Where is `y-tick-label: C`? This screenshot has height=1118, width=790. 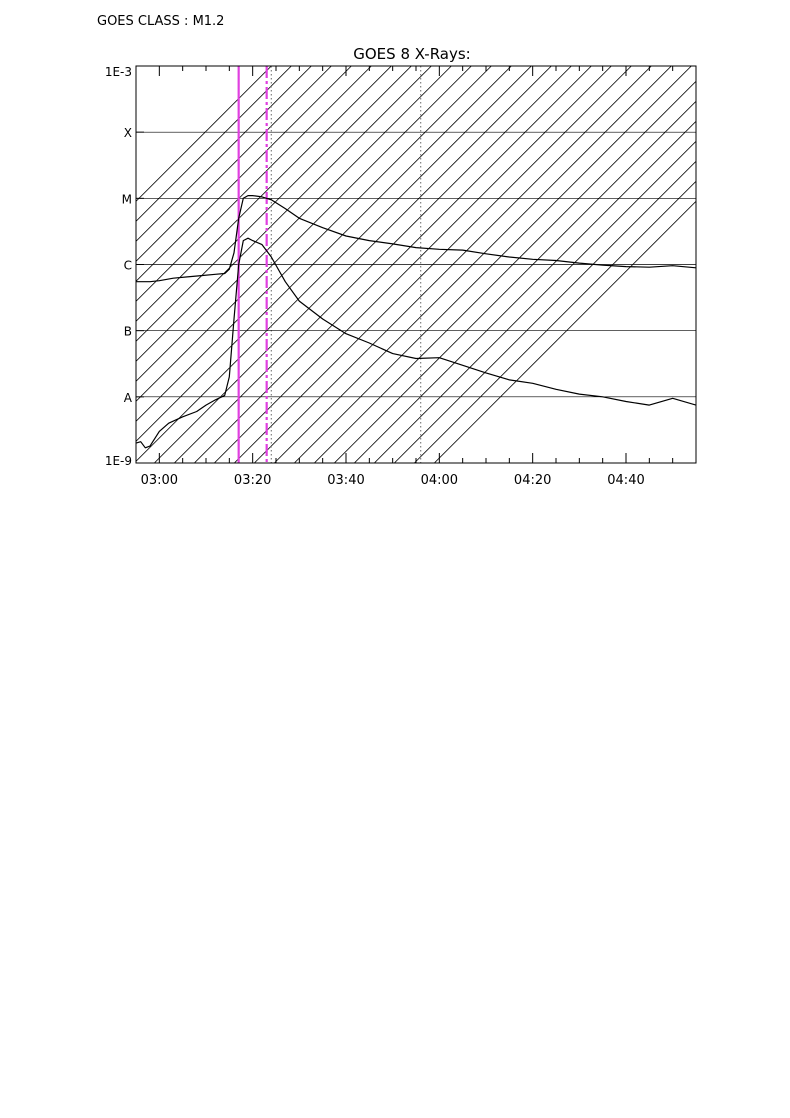
y-tick-label: C is located at coordinates (128, 266).